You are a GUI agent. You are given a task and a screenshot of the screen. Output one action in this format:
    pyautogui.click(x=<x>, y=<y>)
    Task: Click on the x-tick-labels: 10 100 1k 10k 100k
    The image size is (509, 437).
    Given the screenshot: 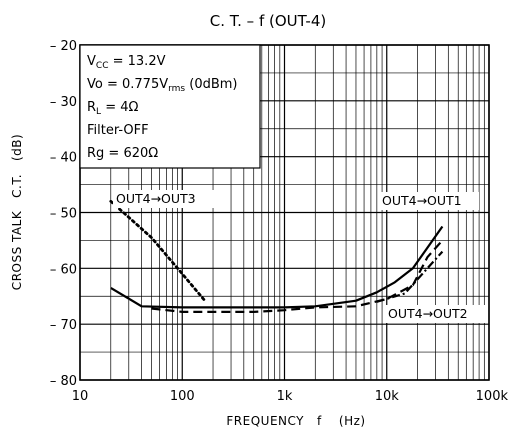 What is the action you would take?
    pyautogui.click(x=290, y=396)
    